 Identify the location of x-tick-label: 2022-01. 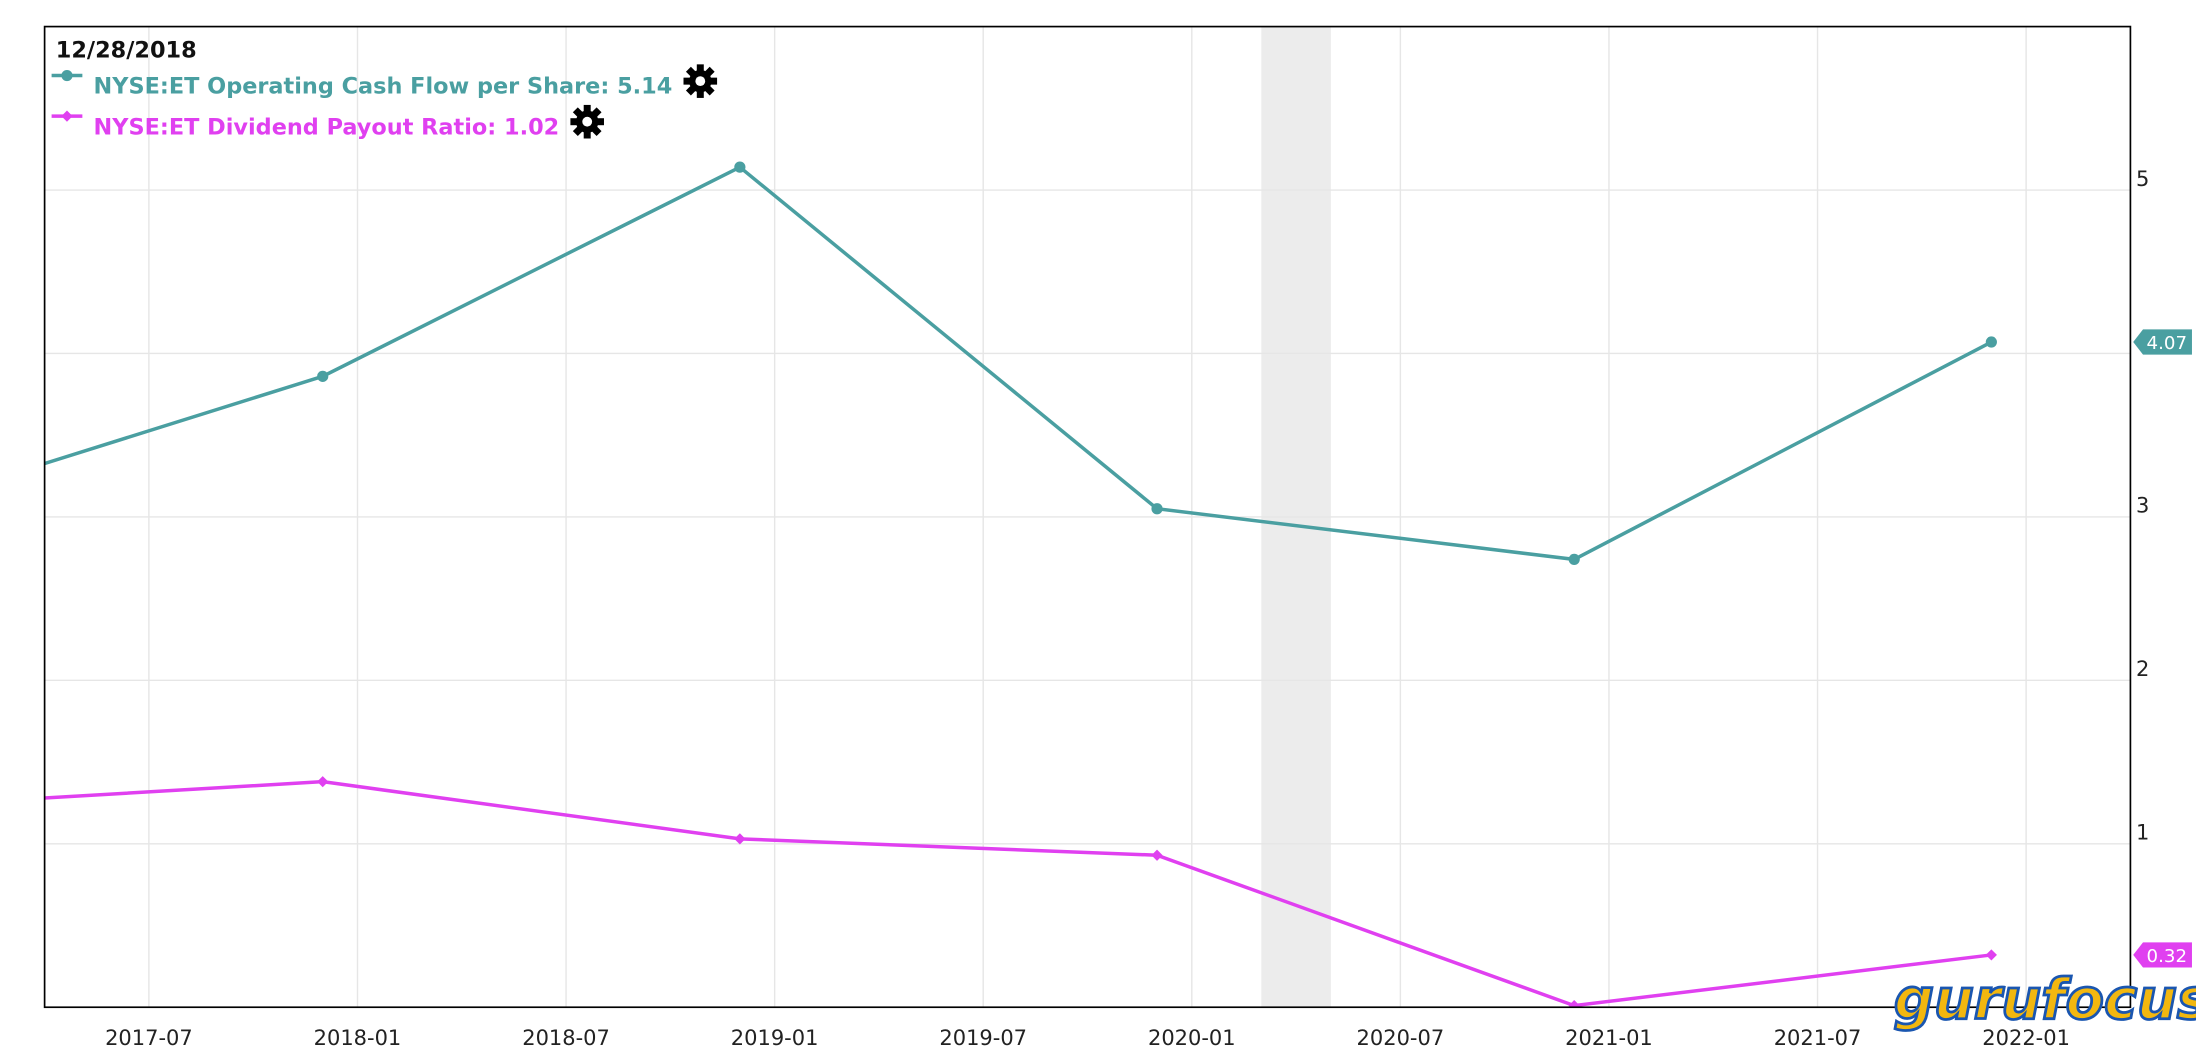
(2026, 1038).